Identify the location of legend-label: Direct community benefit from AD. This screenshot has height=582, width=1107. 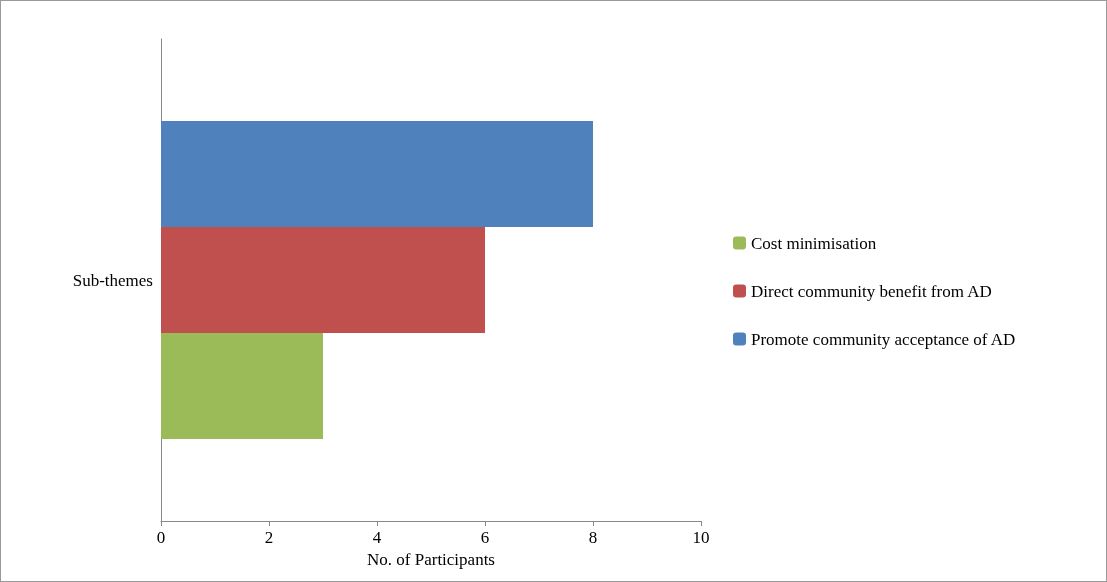
(871, 291).